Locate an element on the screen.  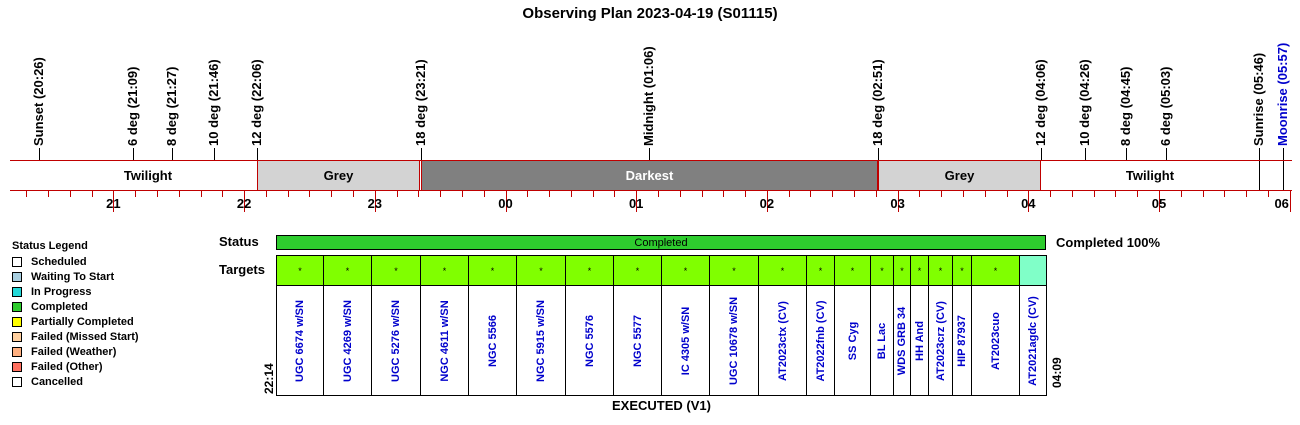
target-name-cell: UGC 6674 w/SN is located at coordinates (300, 340).